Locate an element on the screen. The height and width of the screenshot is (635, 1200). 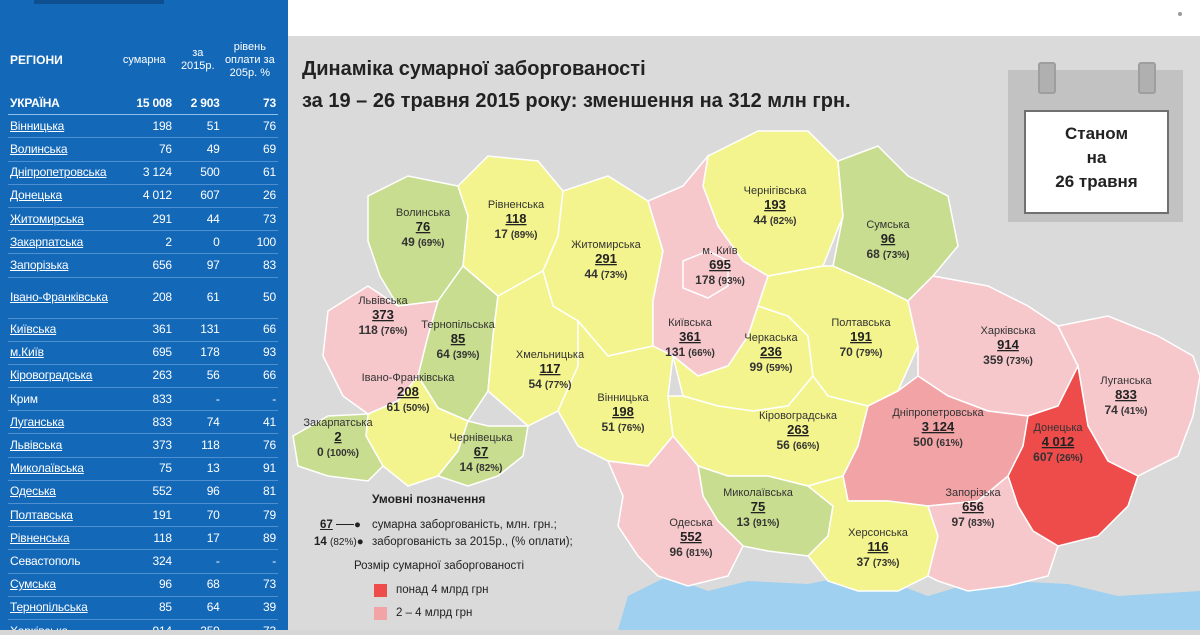
table-cell-region: Кіровоградська is located at coordinates (61, 376).